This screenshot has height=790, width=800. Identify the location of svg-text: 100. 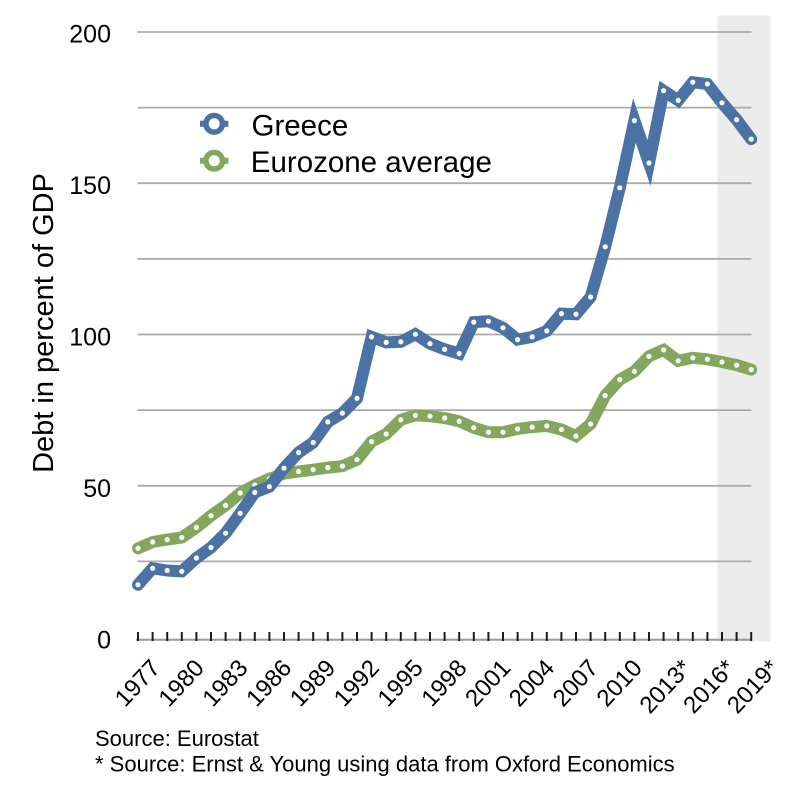
(90, 338).